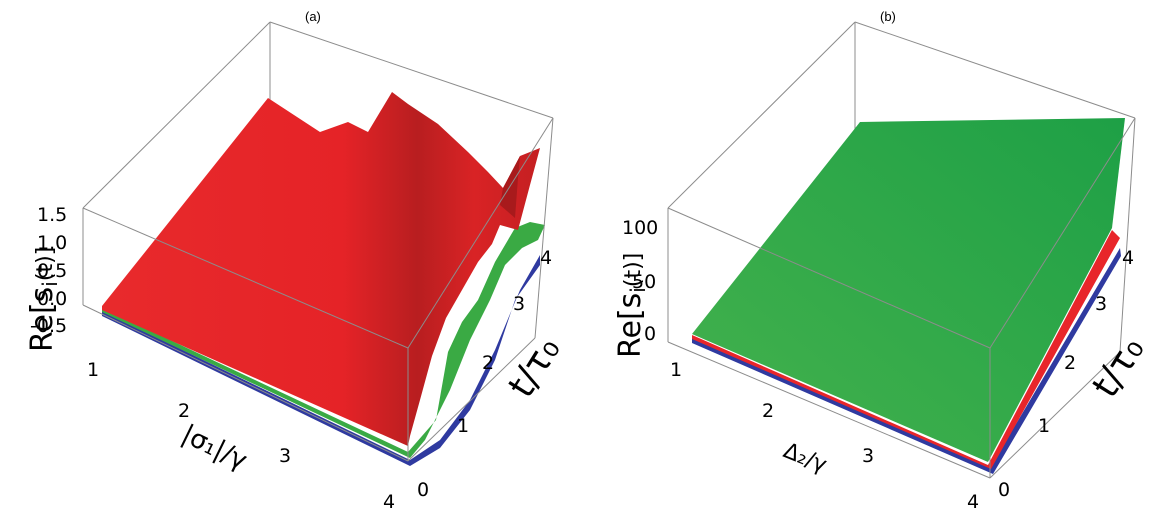 The height and width of the screenshot is (525, 1172). I want to click on panel-a-y-ticks: 0 1 2 3 4, so click(484, 374).